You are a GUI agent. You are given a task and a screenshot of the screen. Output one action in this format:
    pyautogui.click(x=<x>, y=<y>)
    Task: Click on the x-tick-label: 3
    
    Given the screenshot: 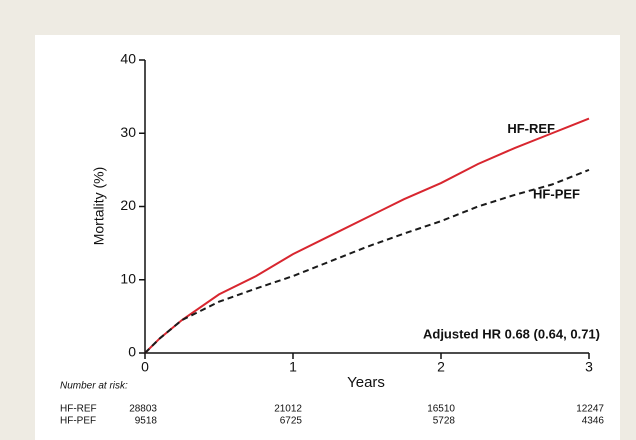 What is the action you would take?
    pyautogui.click(x=589, y=367)
    